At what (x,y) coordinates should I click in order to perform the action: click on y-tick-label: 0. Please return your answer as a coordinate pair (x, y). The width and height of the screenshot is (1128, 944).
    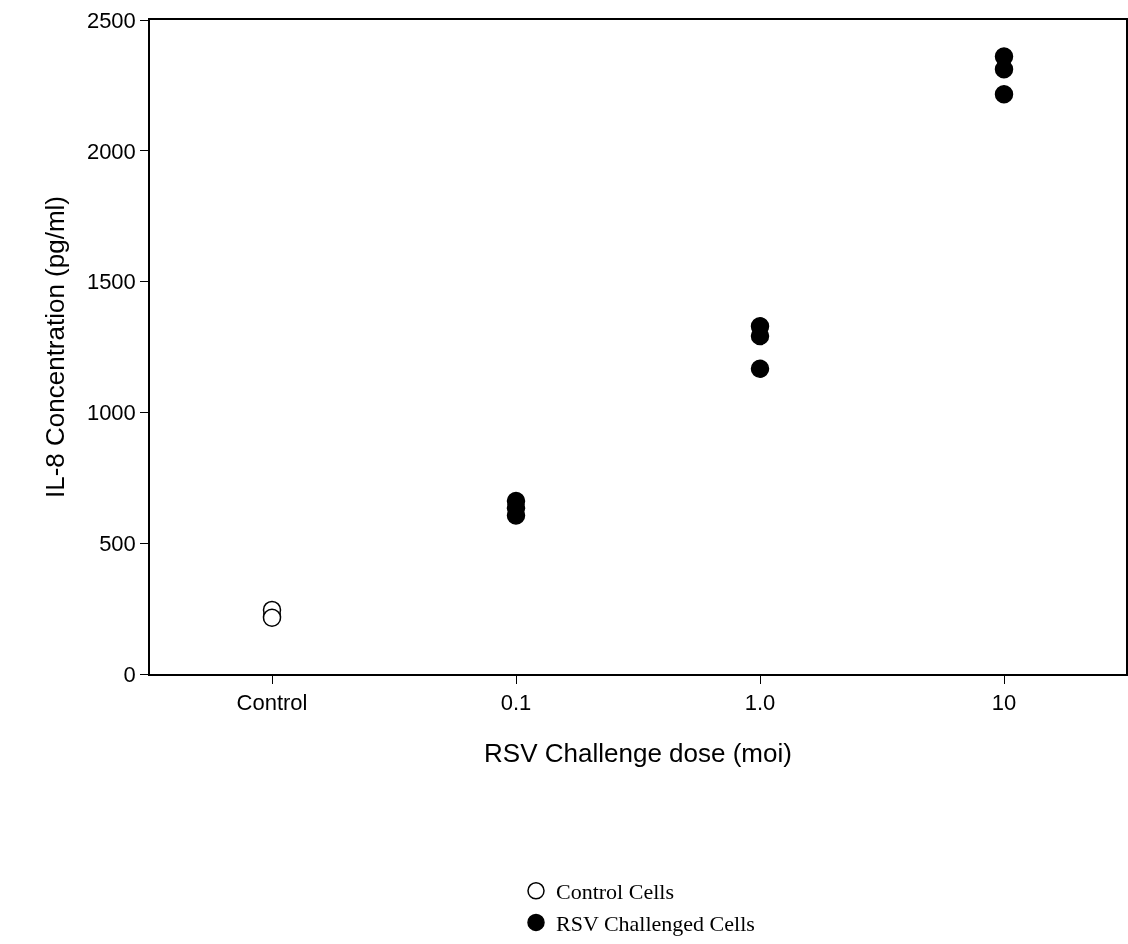
    Looking at the image, I should click on (129, 674).